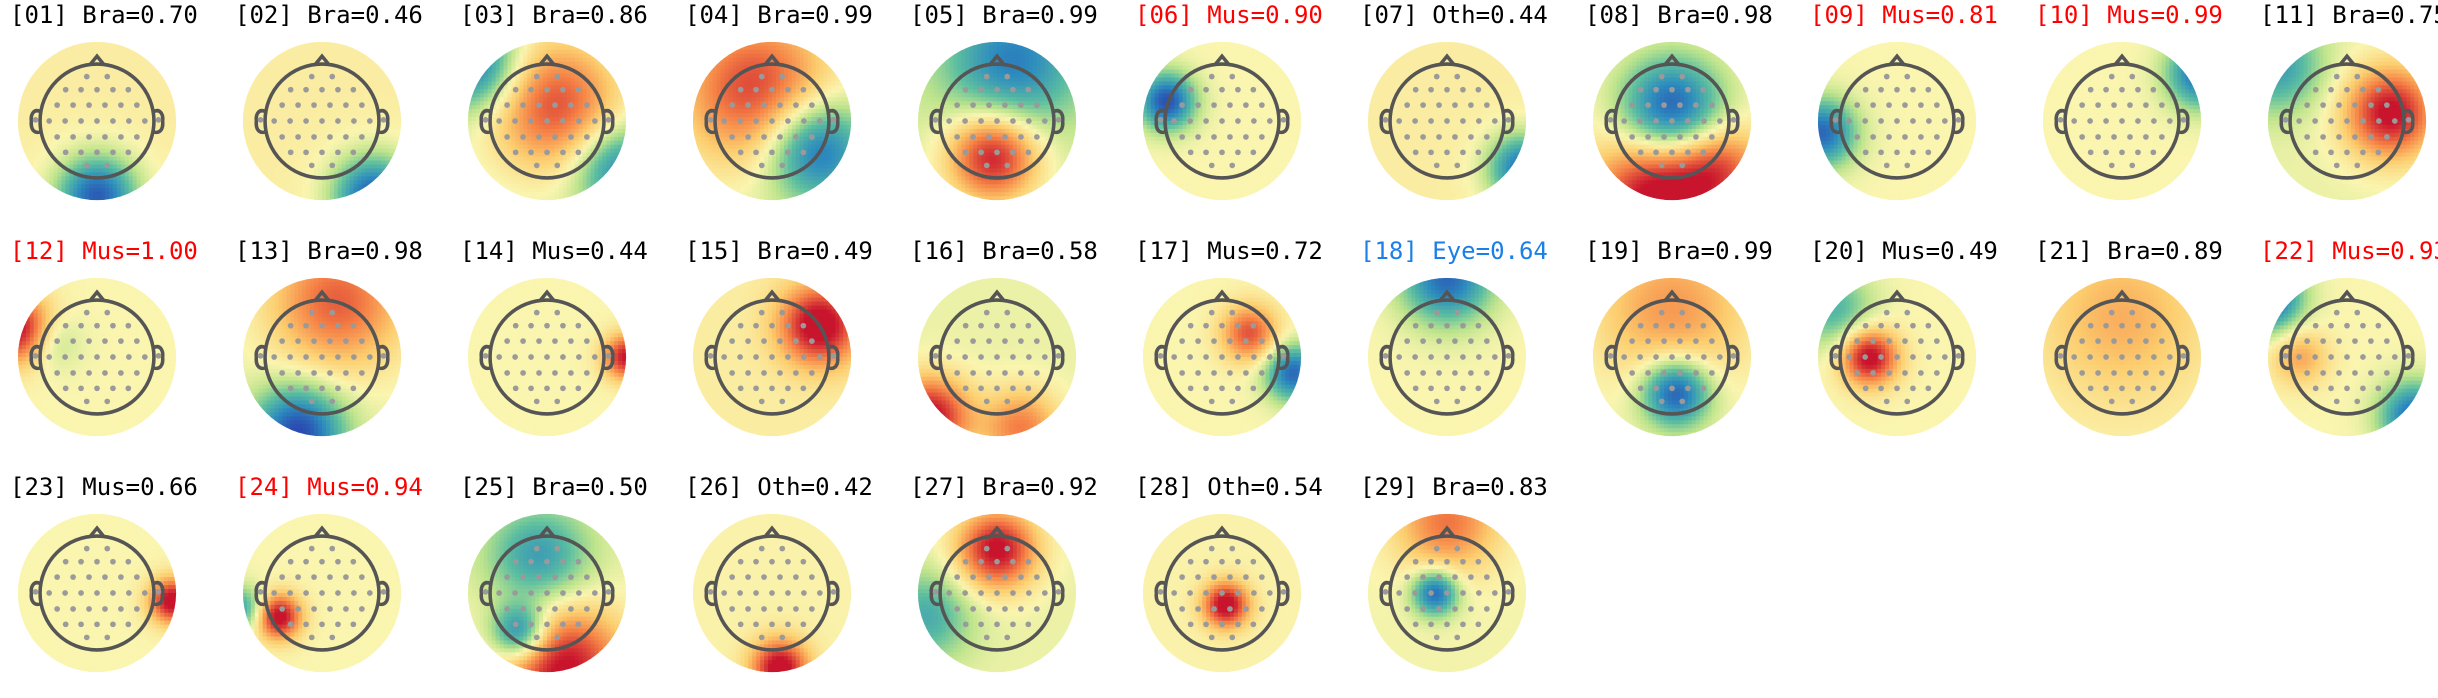 Image resolution: width=2438 pixels, height=698 pixels. I want to click on component-id: [19], so click(1614, 251).